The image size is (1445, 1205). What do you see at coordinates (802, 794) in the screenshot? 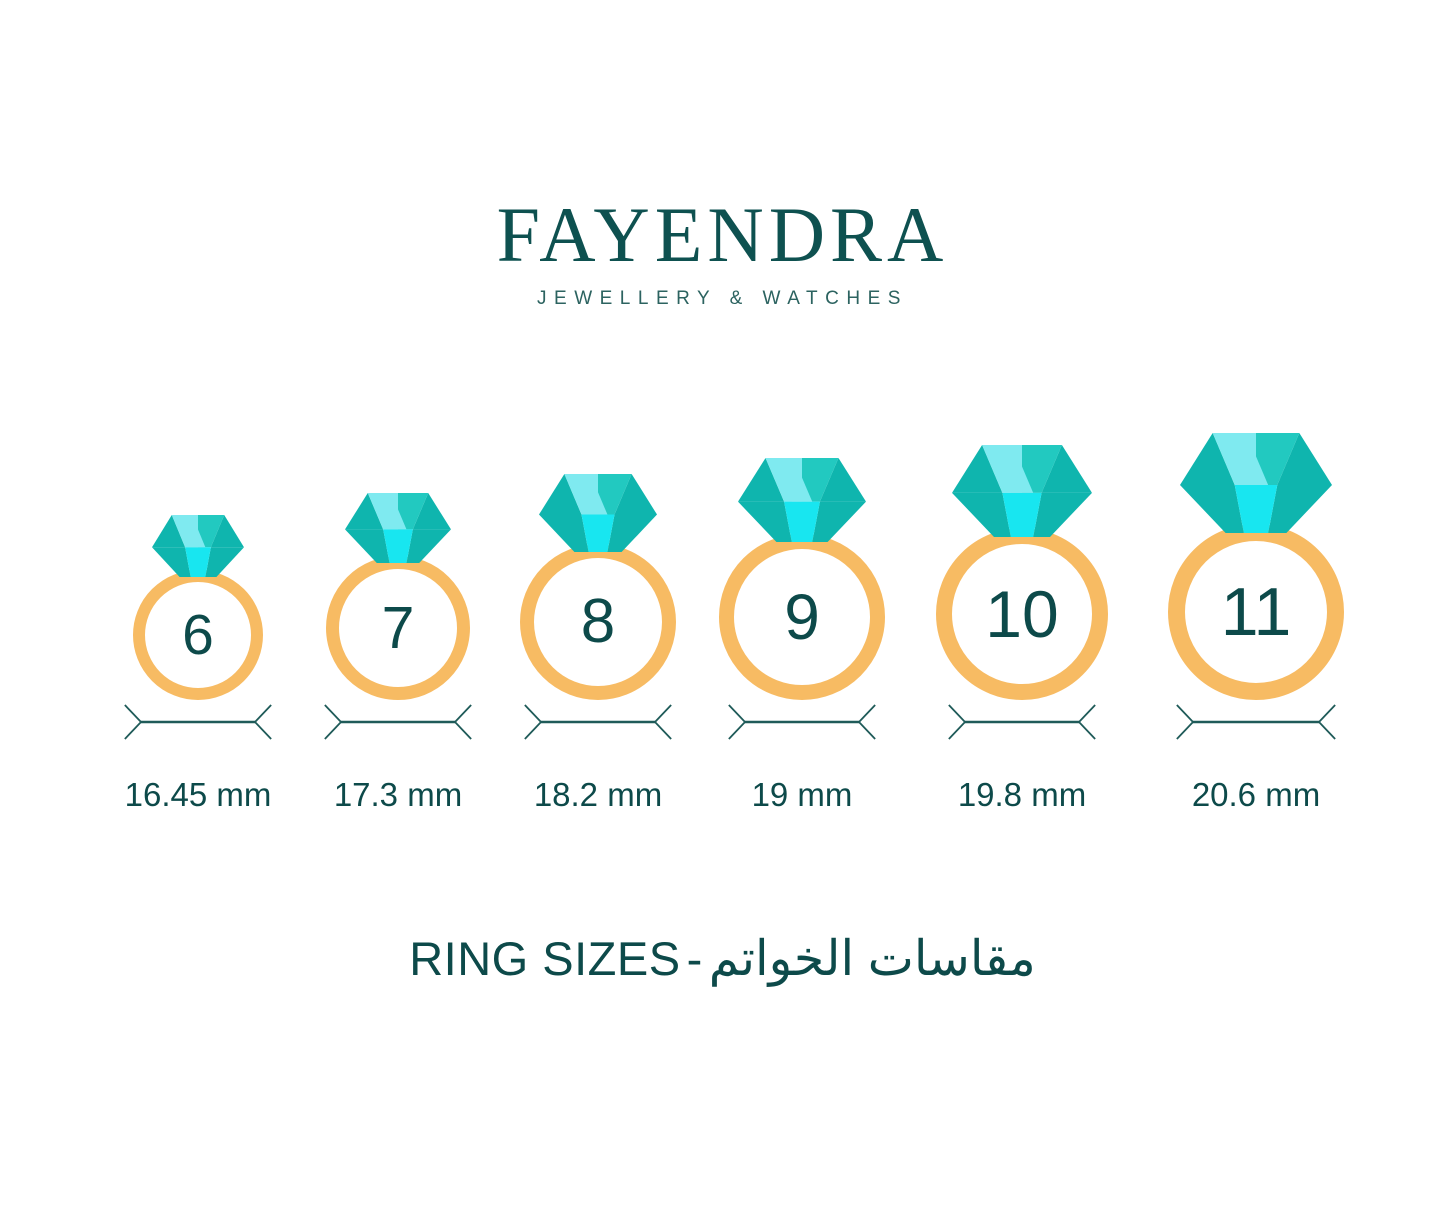
I see `ring-measurement-label: 19 mm` at bounding box center [802, 794].